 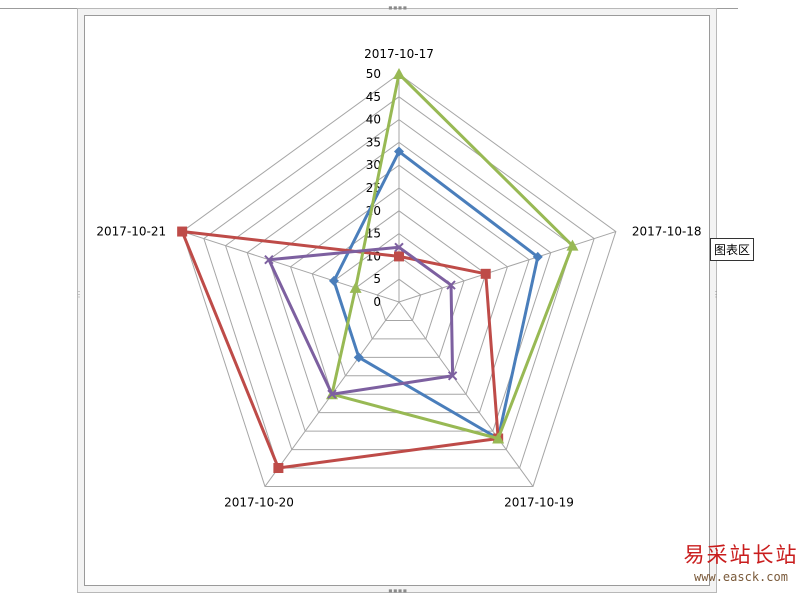 What do you see at coordinates (667, 232) in the screenshot?
I see `category-label: 2017-10-18` at bounding box center [667, 232].